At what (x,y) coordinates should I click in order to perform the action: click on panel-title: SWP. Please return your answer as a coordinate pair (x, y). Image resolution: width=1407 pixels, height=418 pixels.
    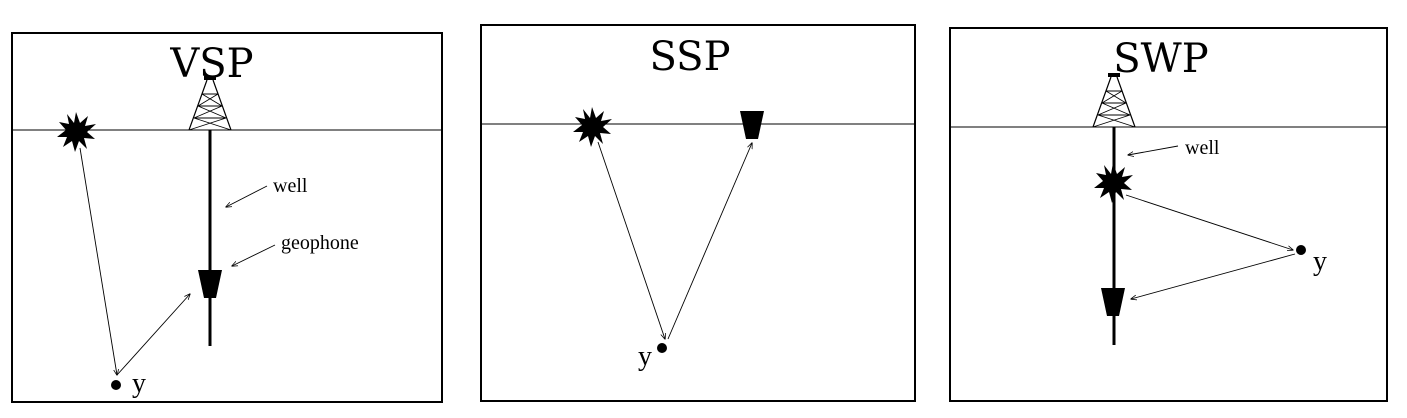
    Looking at the image, I should click on (1160, 59).